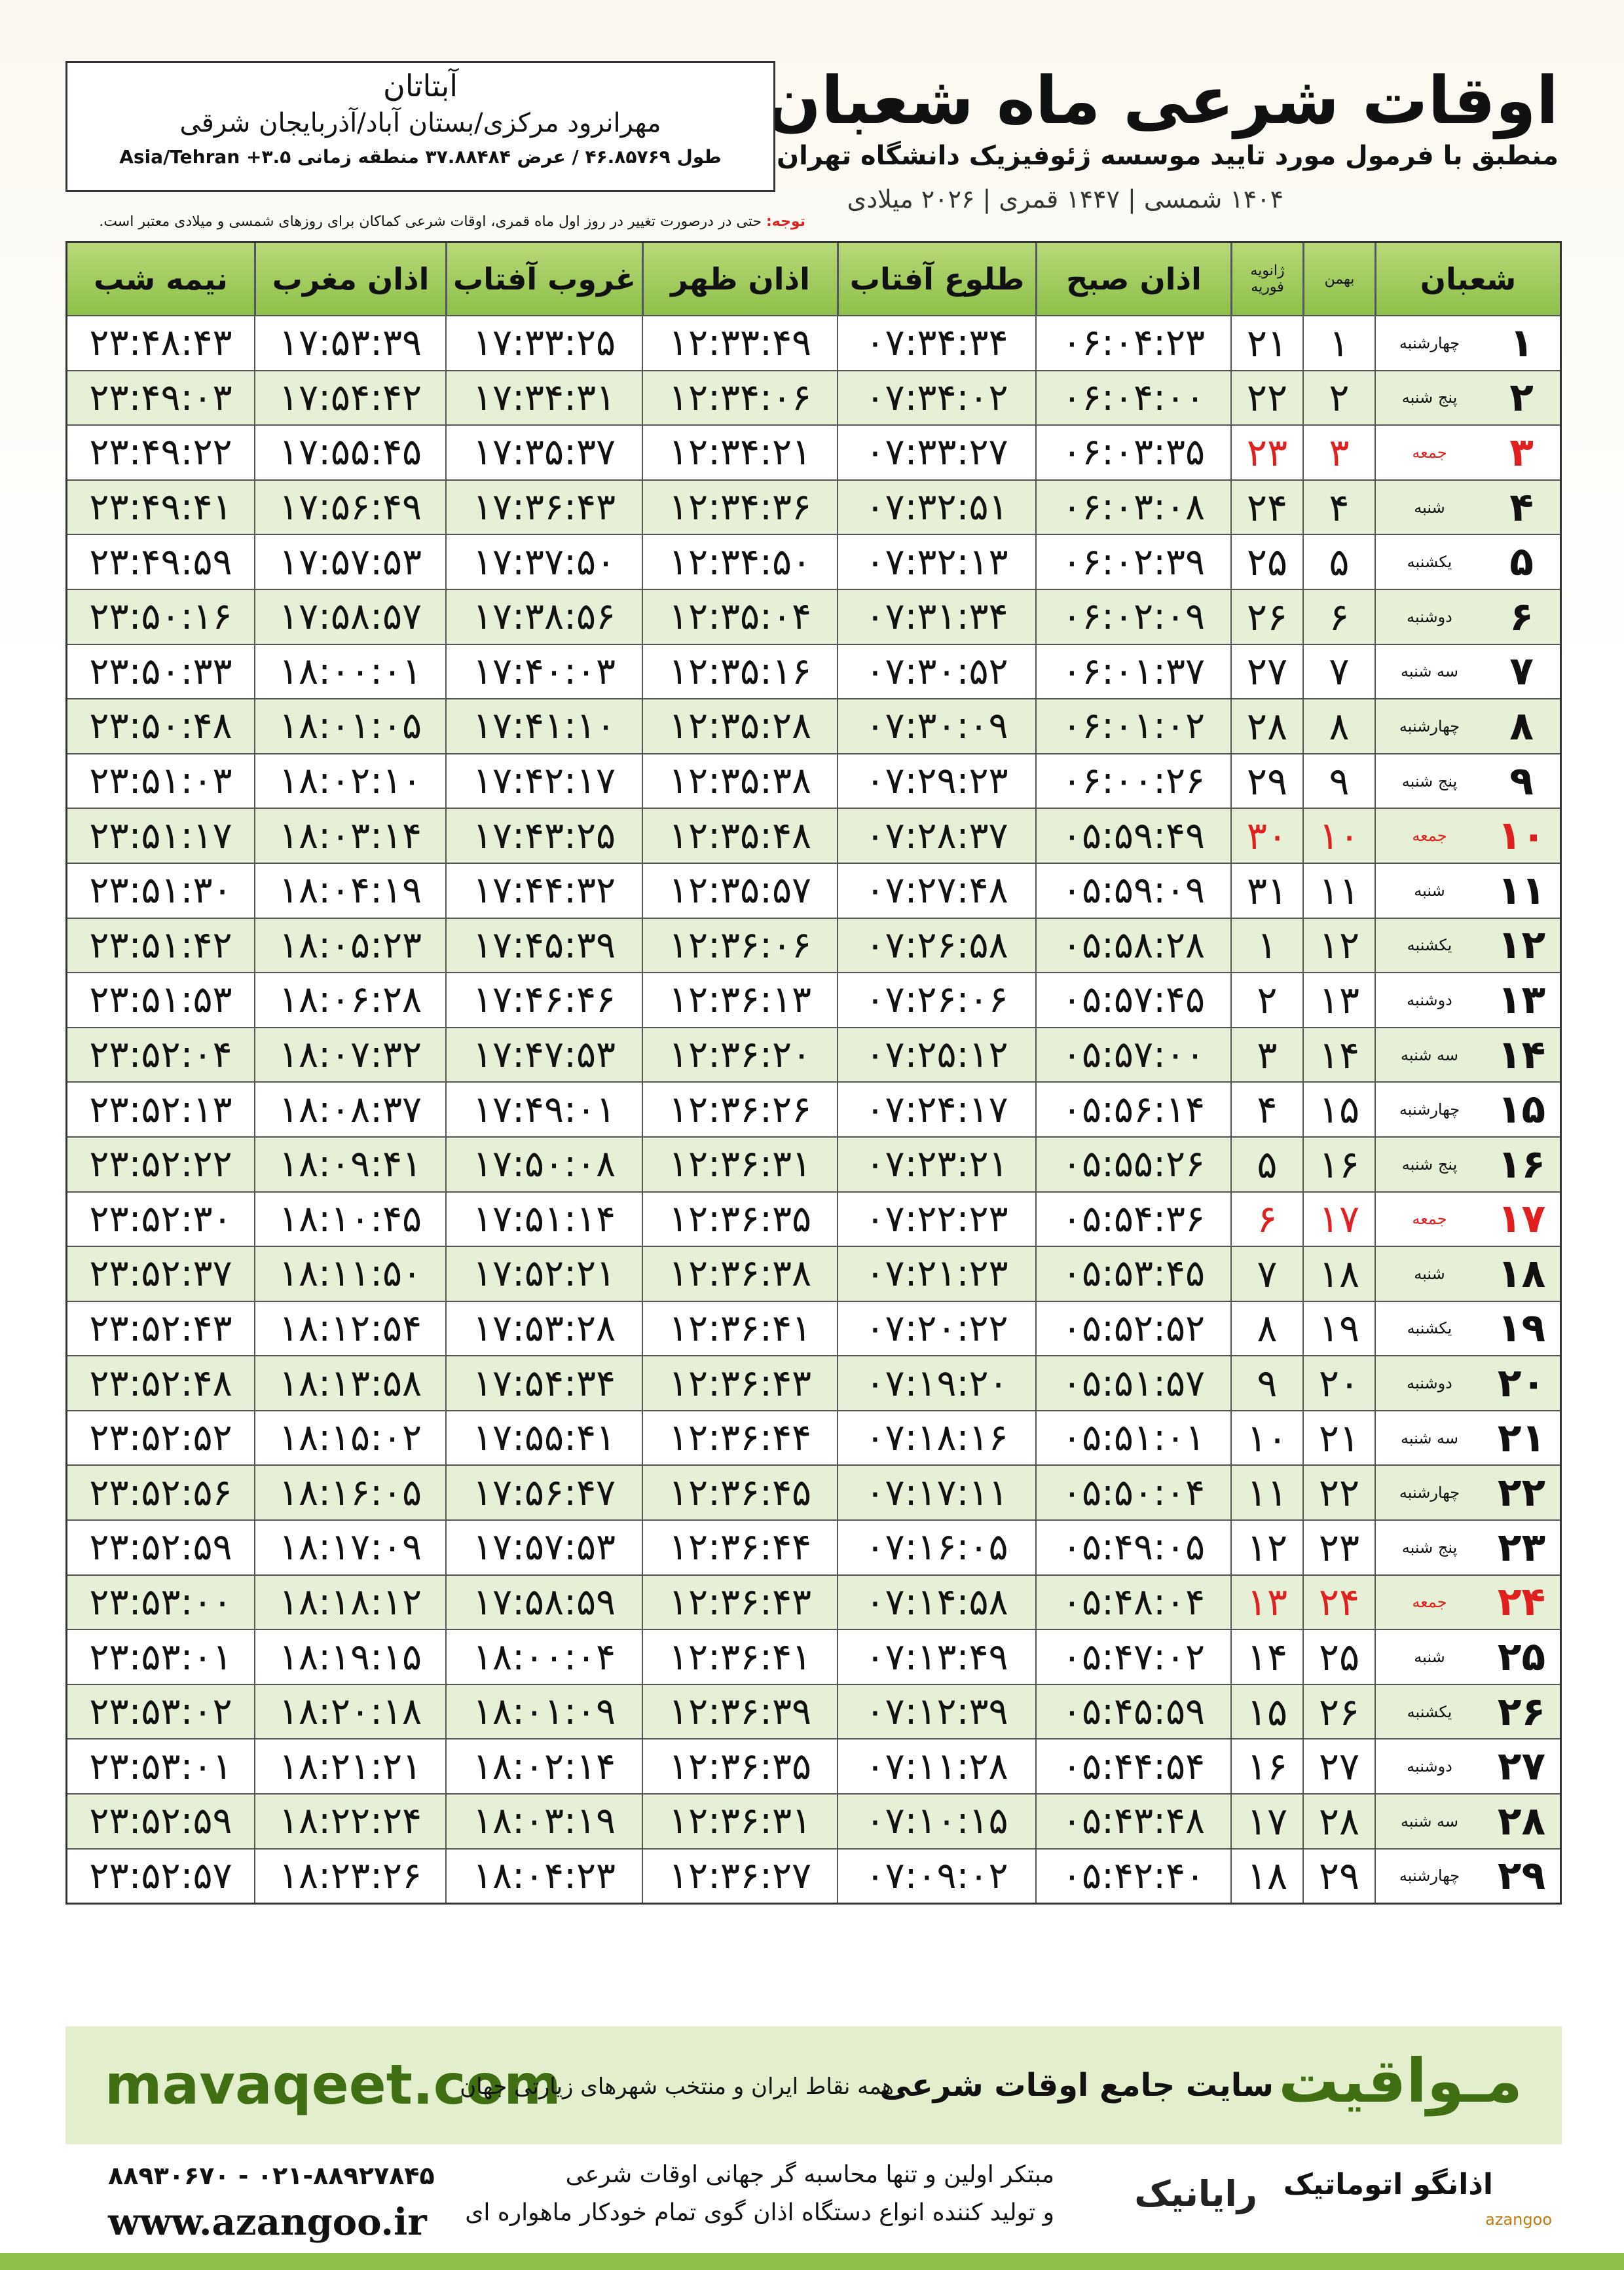 The width and height of the screenshot is (1624, 2270). I want to click on time-cell: ۰۵:۵۷:۴۵, so click(1132, 1000).